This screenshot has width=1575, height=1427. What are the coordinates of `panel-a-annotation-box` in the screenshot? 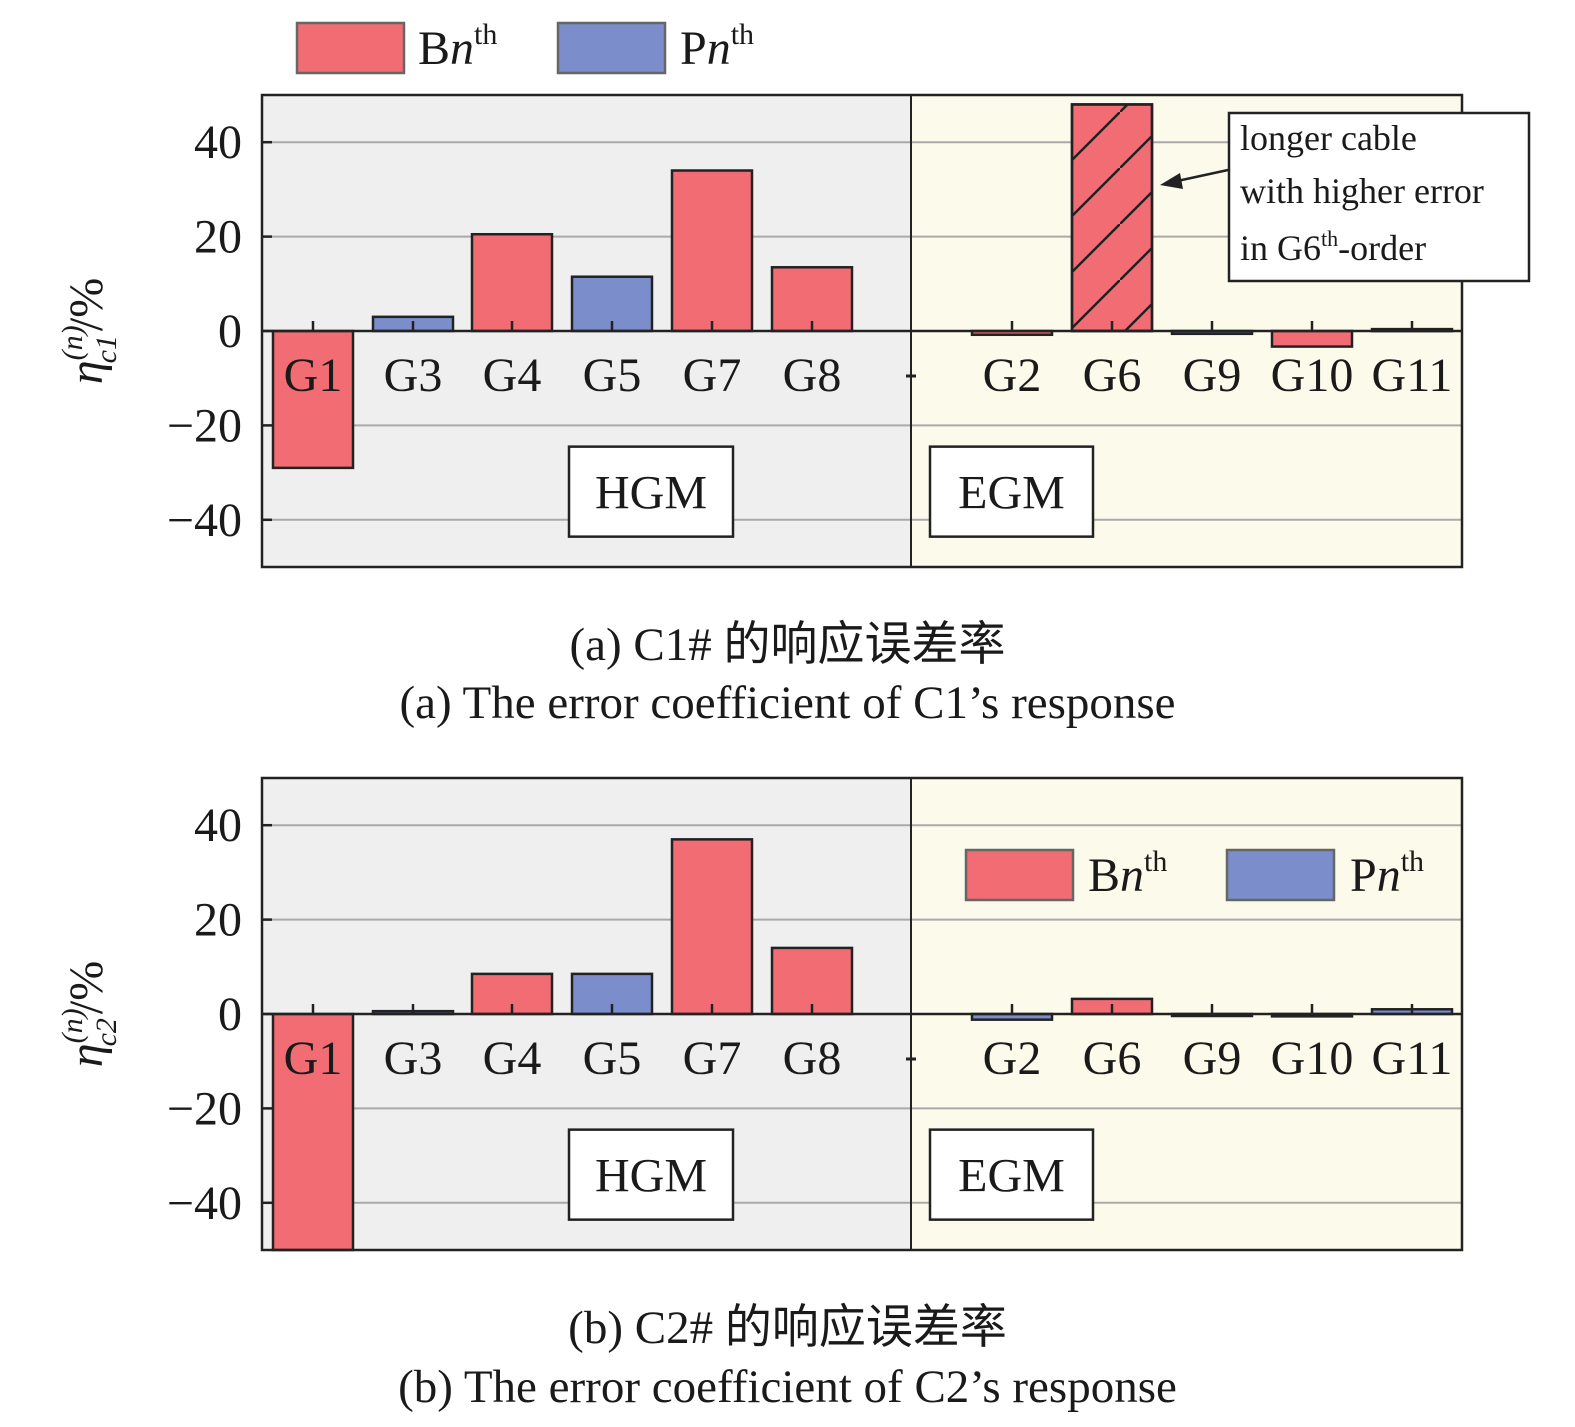 It's located at (1379, 197).